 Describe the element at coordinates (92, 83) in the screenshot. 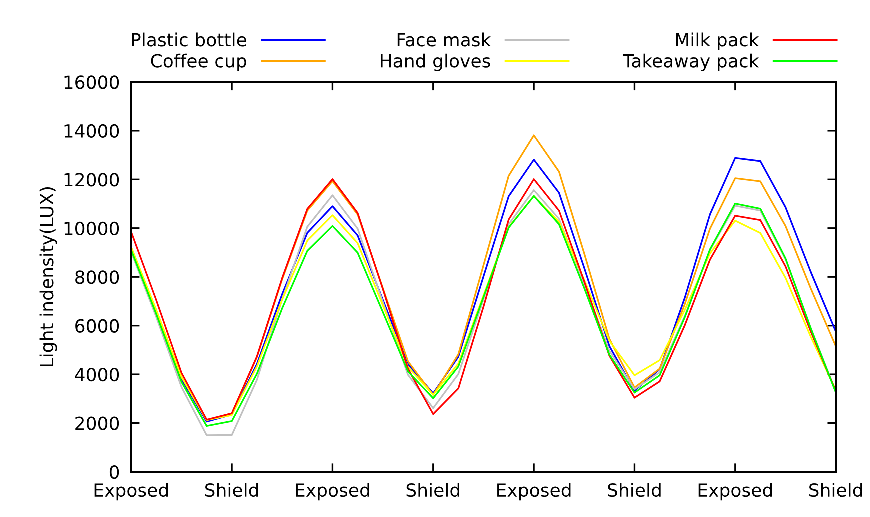

I see `y-tick-label: 16000` at that location.